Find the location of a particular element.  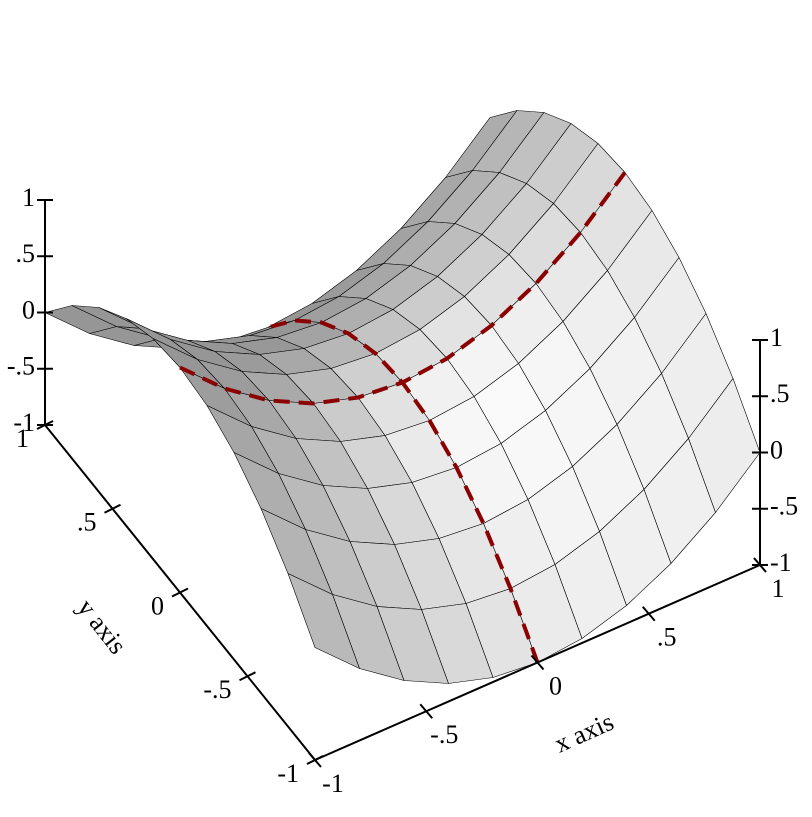

y-axis-label: y axis is located at coordinates (102, 626).